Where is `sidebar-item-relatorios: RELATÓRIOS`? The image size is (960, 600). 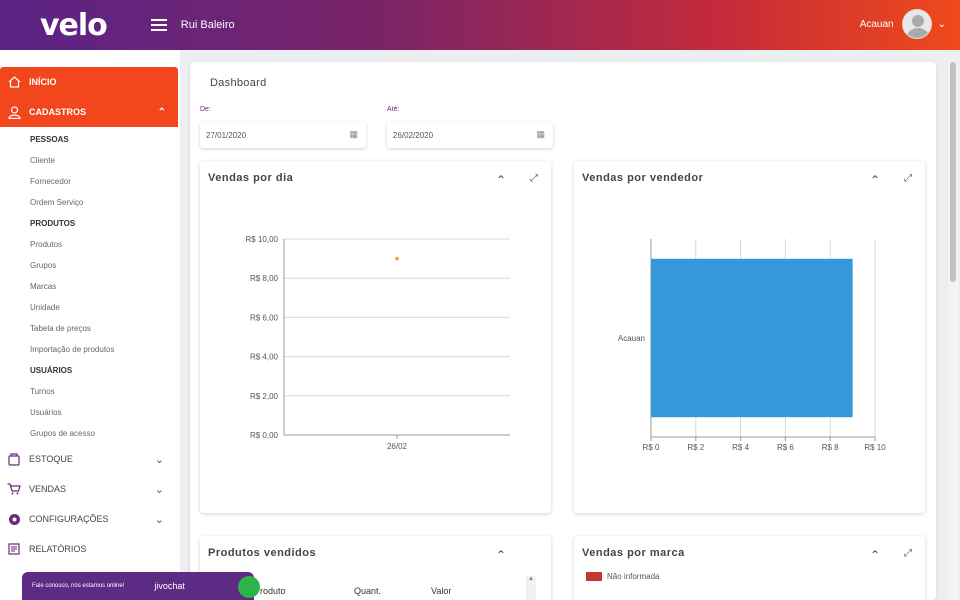
sidebar-item-relatorios: RELATÓRIOS is located at coordinates (90, 549).